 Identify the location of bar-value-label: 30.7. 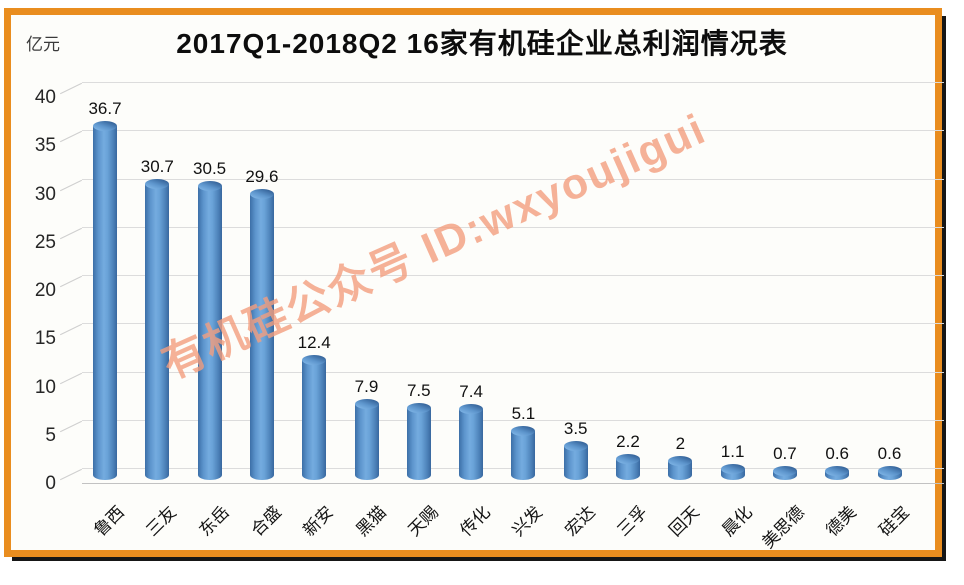
(157, 166).